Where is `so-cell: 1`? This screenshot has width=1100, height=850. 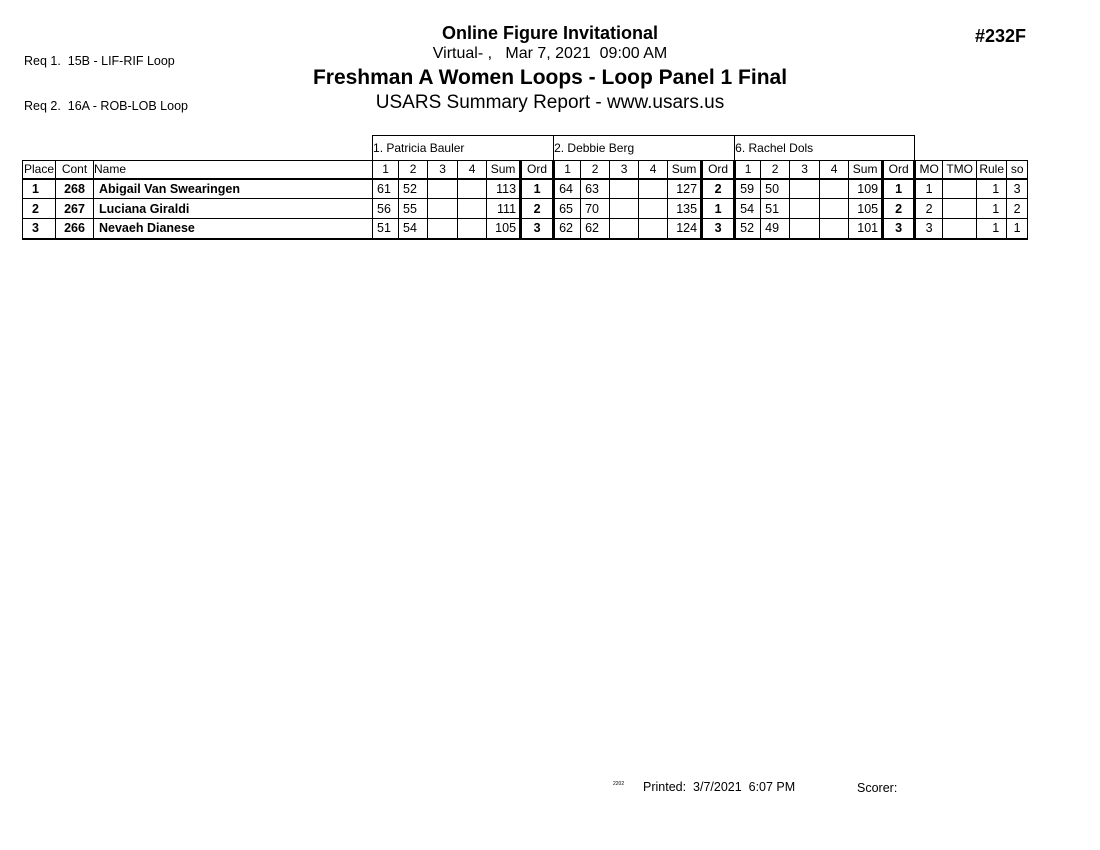 so-cell: 1 is located at coordinates (1017, 229).